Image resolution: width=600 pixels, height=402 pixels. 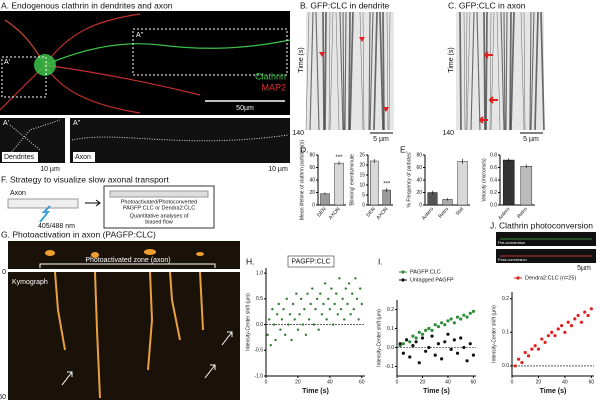 What do you see at coordinates (423, 382) in the screenshot?
I see `x-tick-label: 20` at bounding box center [423, 382].